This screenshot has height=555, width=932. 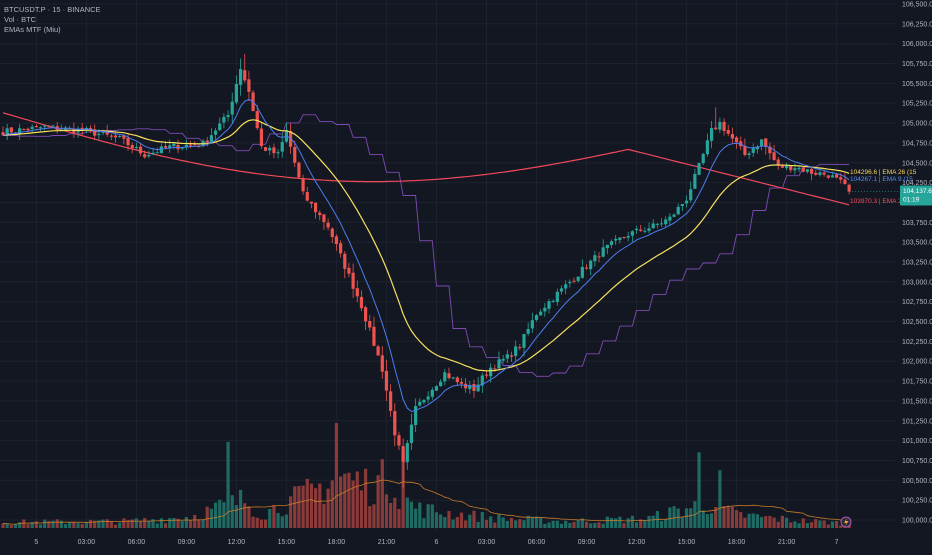 What do you see at coordinates (137, 542) in the screenshot?
I see `time-tick-label: 06:00` at bounding box center [137, 542].